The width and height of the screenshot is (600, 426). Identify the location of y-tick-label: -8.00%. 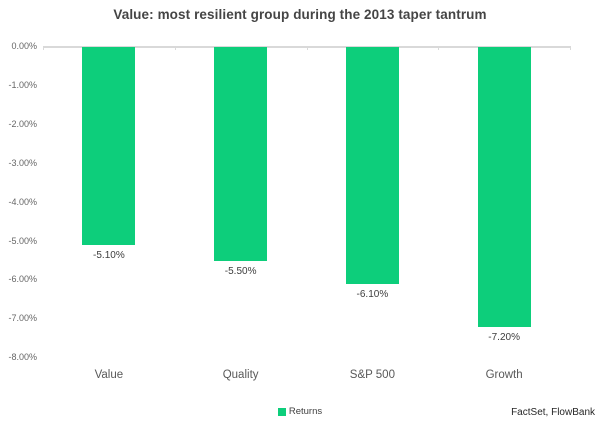
(22, 357).